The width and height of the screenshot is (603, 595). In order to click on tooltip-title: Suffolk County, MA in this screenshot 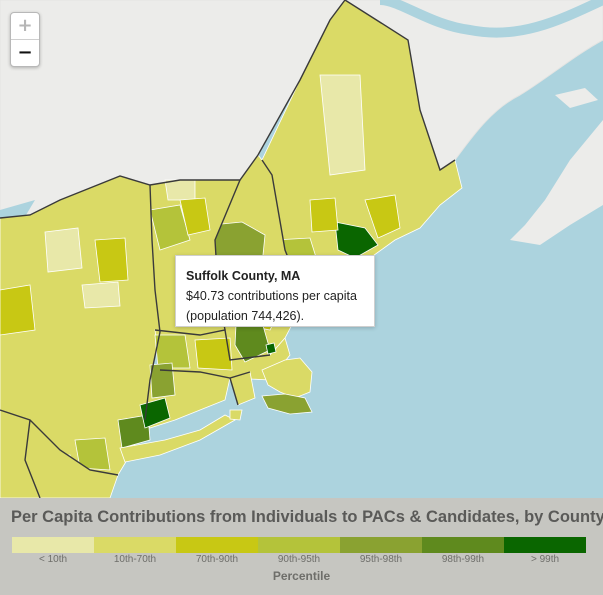, I will do `click(243, 276)`.